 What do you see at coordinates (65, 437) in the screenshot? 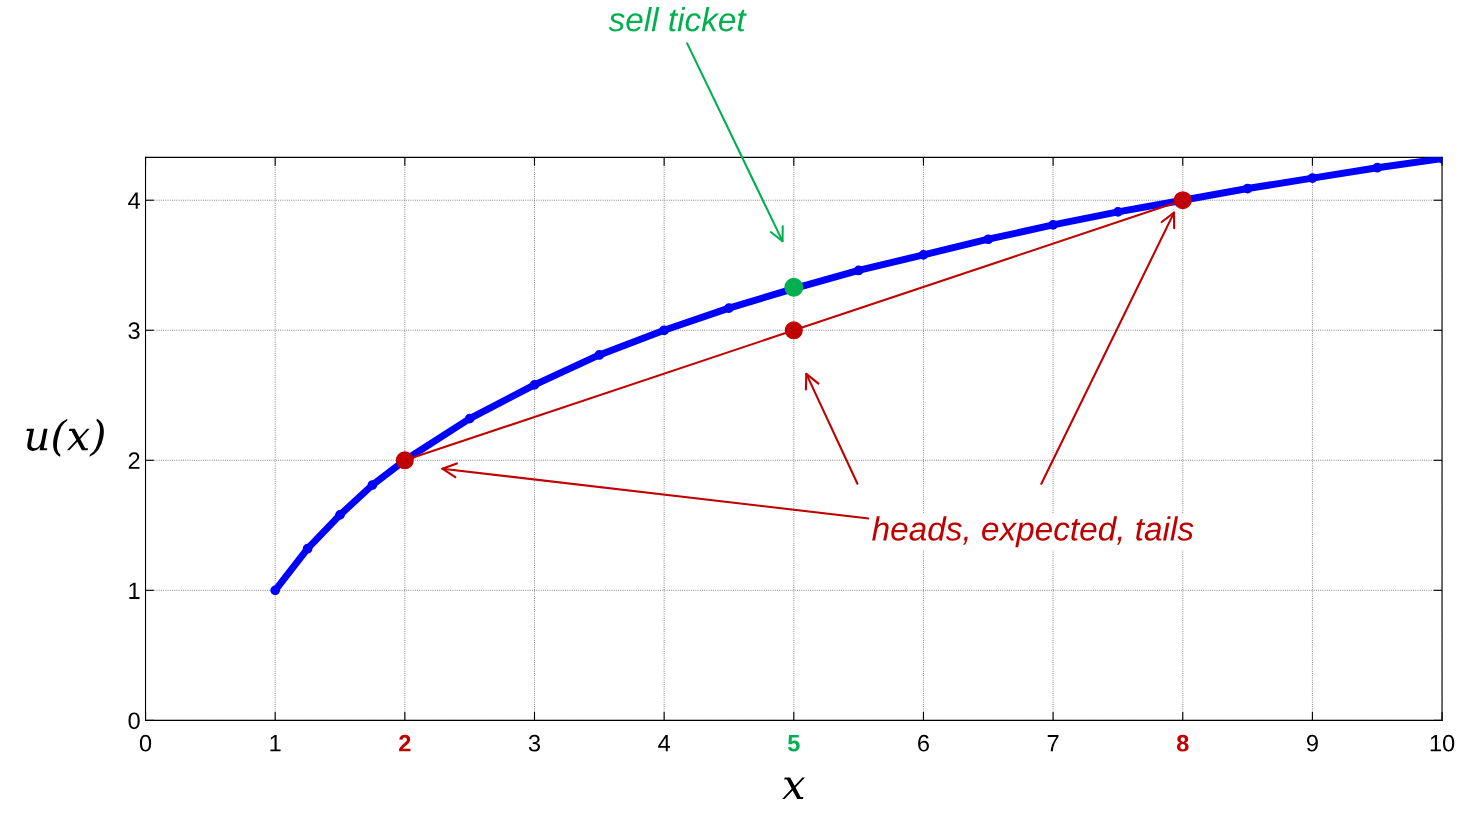
I see `y-axis-title: u(x)` at bounding box center [65, 437].